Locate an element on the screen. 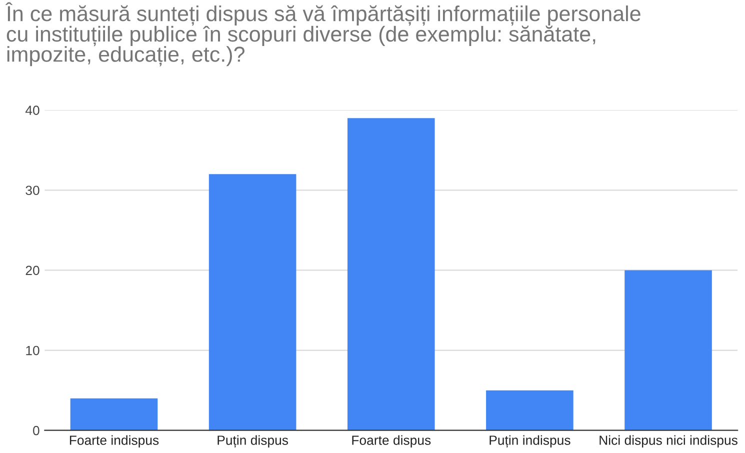  x-tick-label: Puțin indispus is located at coordinates (530, 441).